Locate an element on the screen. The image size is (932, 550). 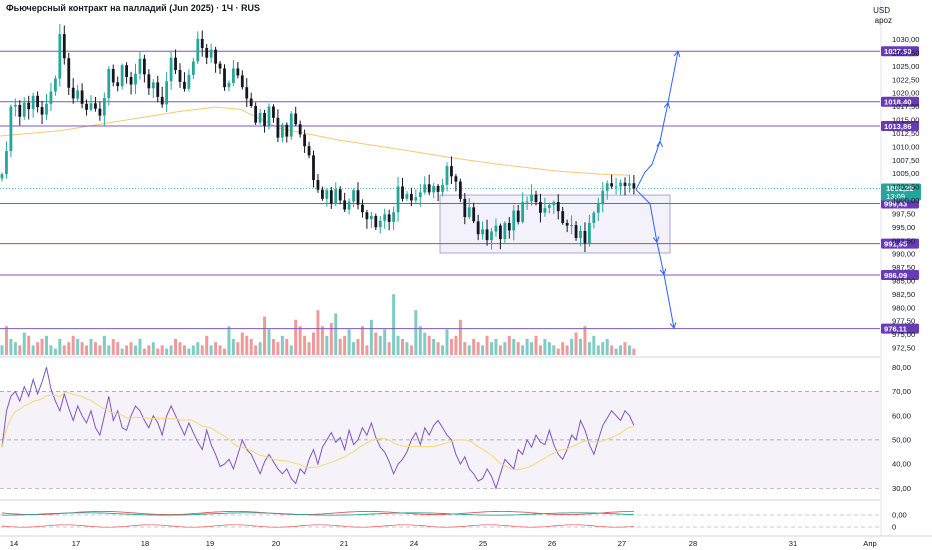
price-tick-label: 1015,00 is located at coordinates (905, 120).